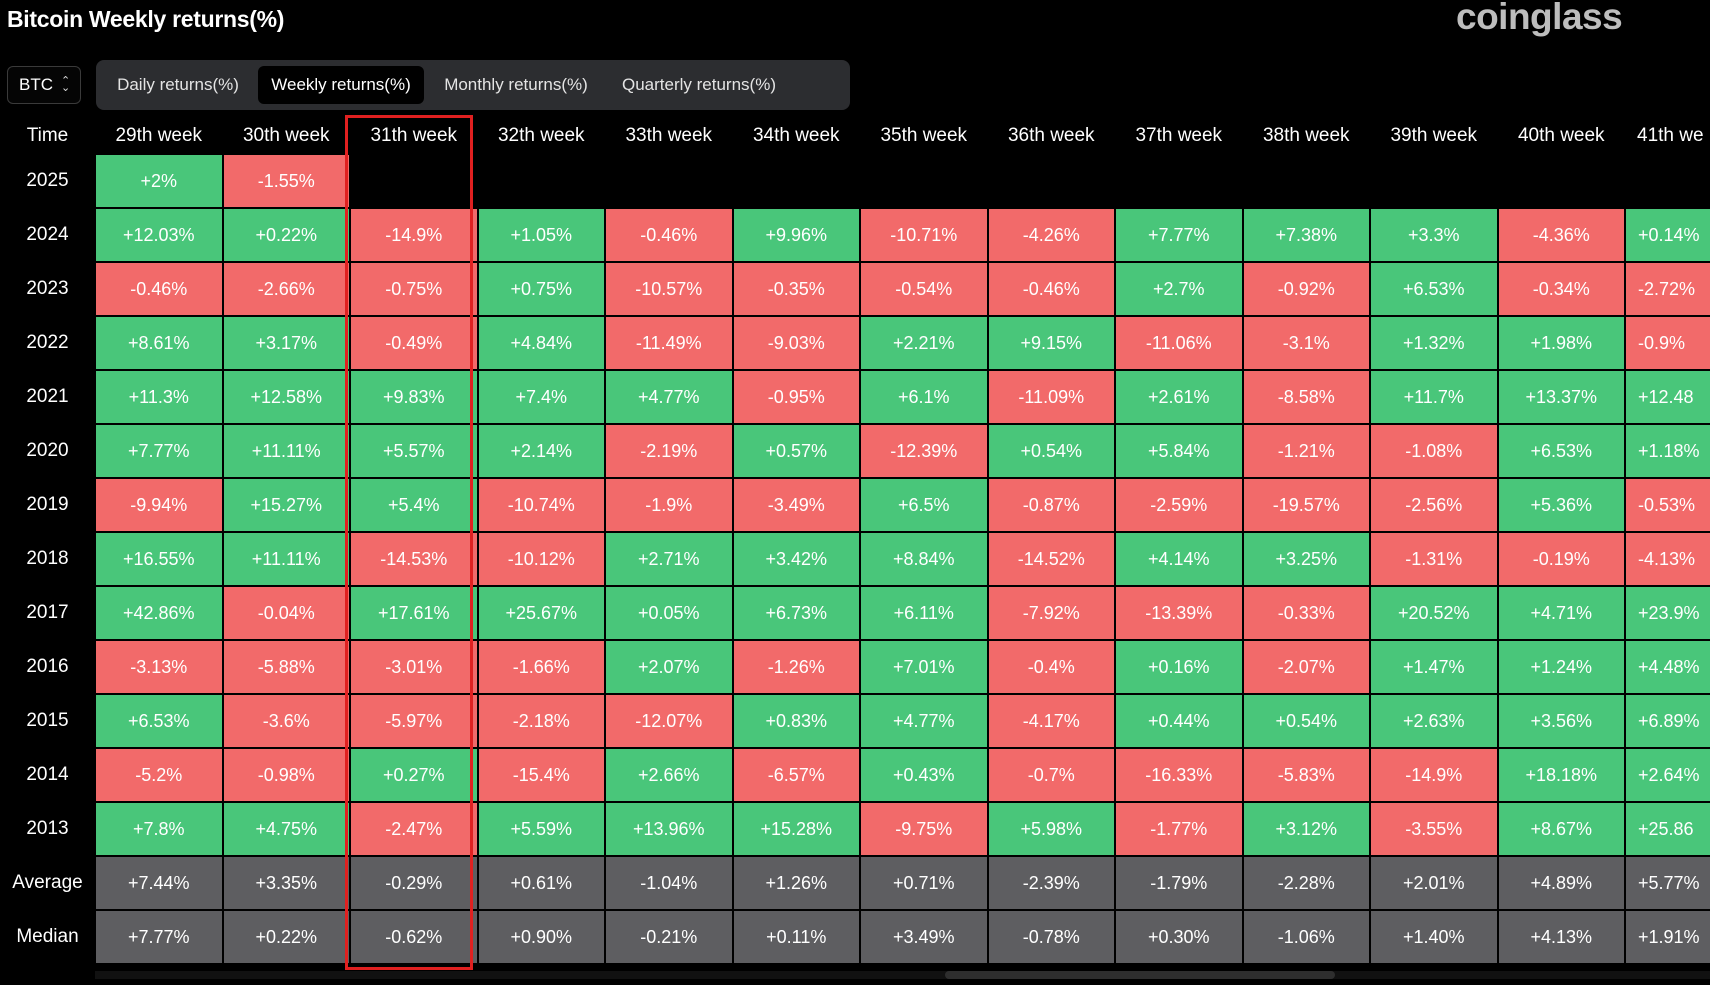 This screenshot has height=985, width=1710. What do you see at coordinates (286, 397) in the screenshot?
I see `return-cell: +12.58%` at bounding box center [286, 397].